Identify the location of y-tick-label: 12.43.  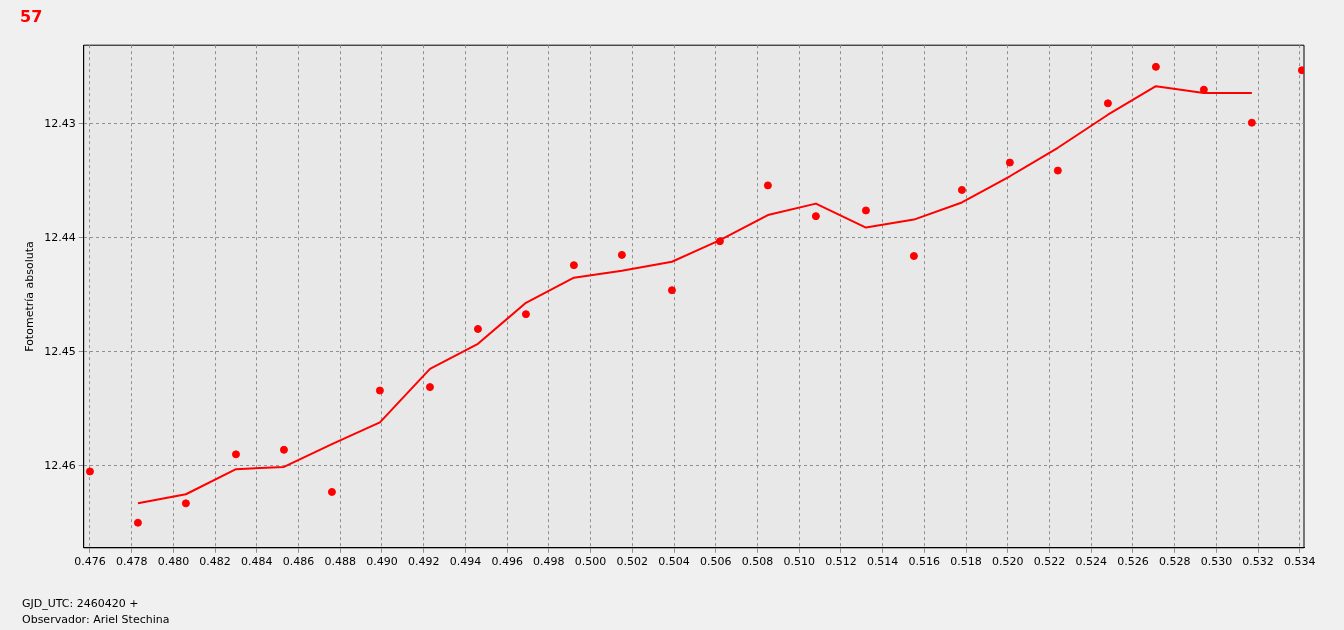
(60, 123).